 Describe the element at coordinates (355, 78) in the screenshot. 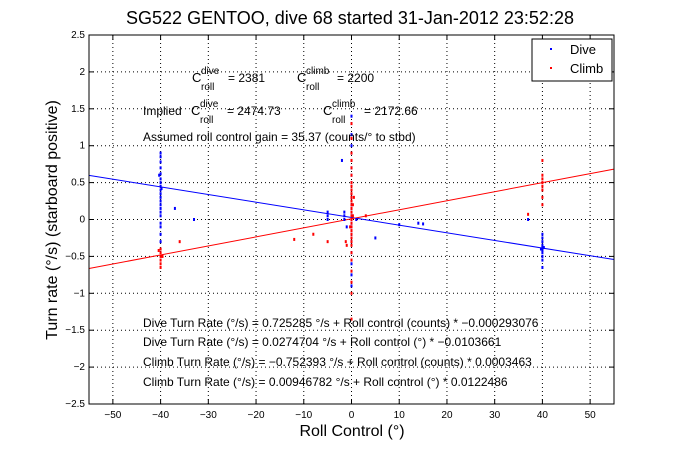

I see `c-value: = 2200` at that location.